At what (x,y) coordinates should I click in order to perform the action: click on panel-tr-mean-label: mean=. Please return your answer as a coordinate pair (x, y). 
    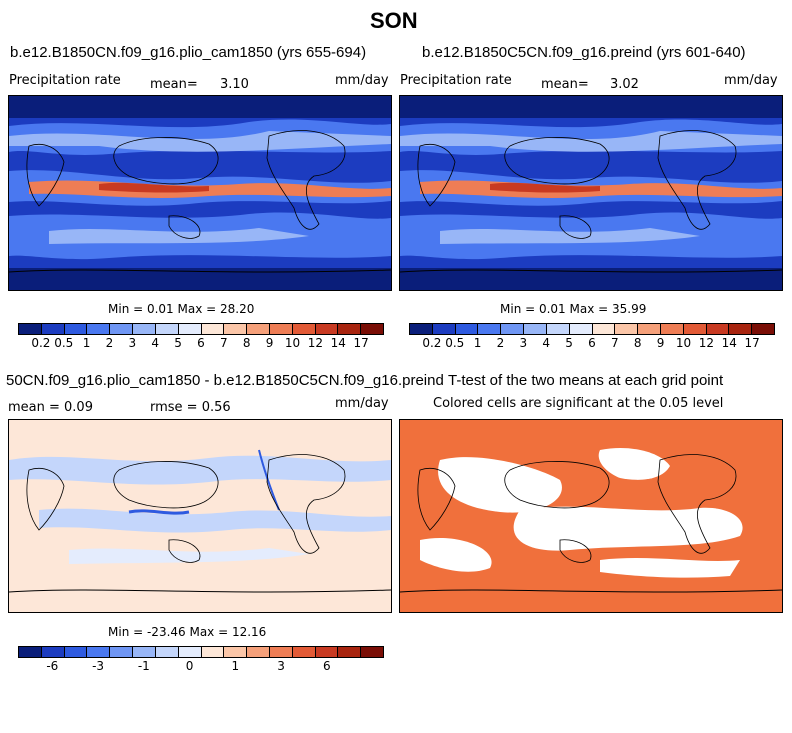
    Looking at the image, I should click on (565, 84).